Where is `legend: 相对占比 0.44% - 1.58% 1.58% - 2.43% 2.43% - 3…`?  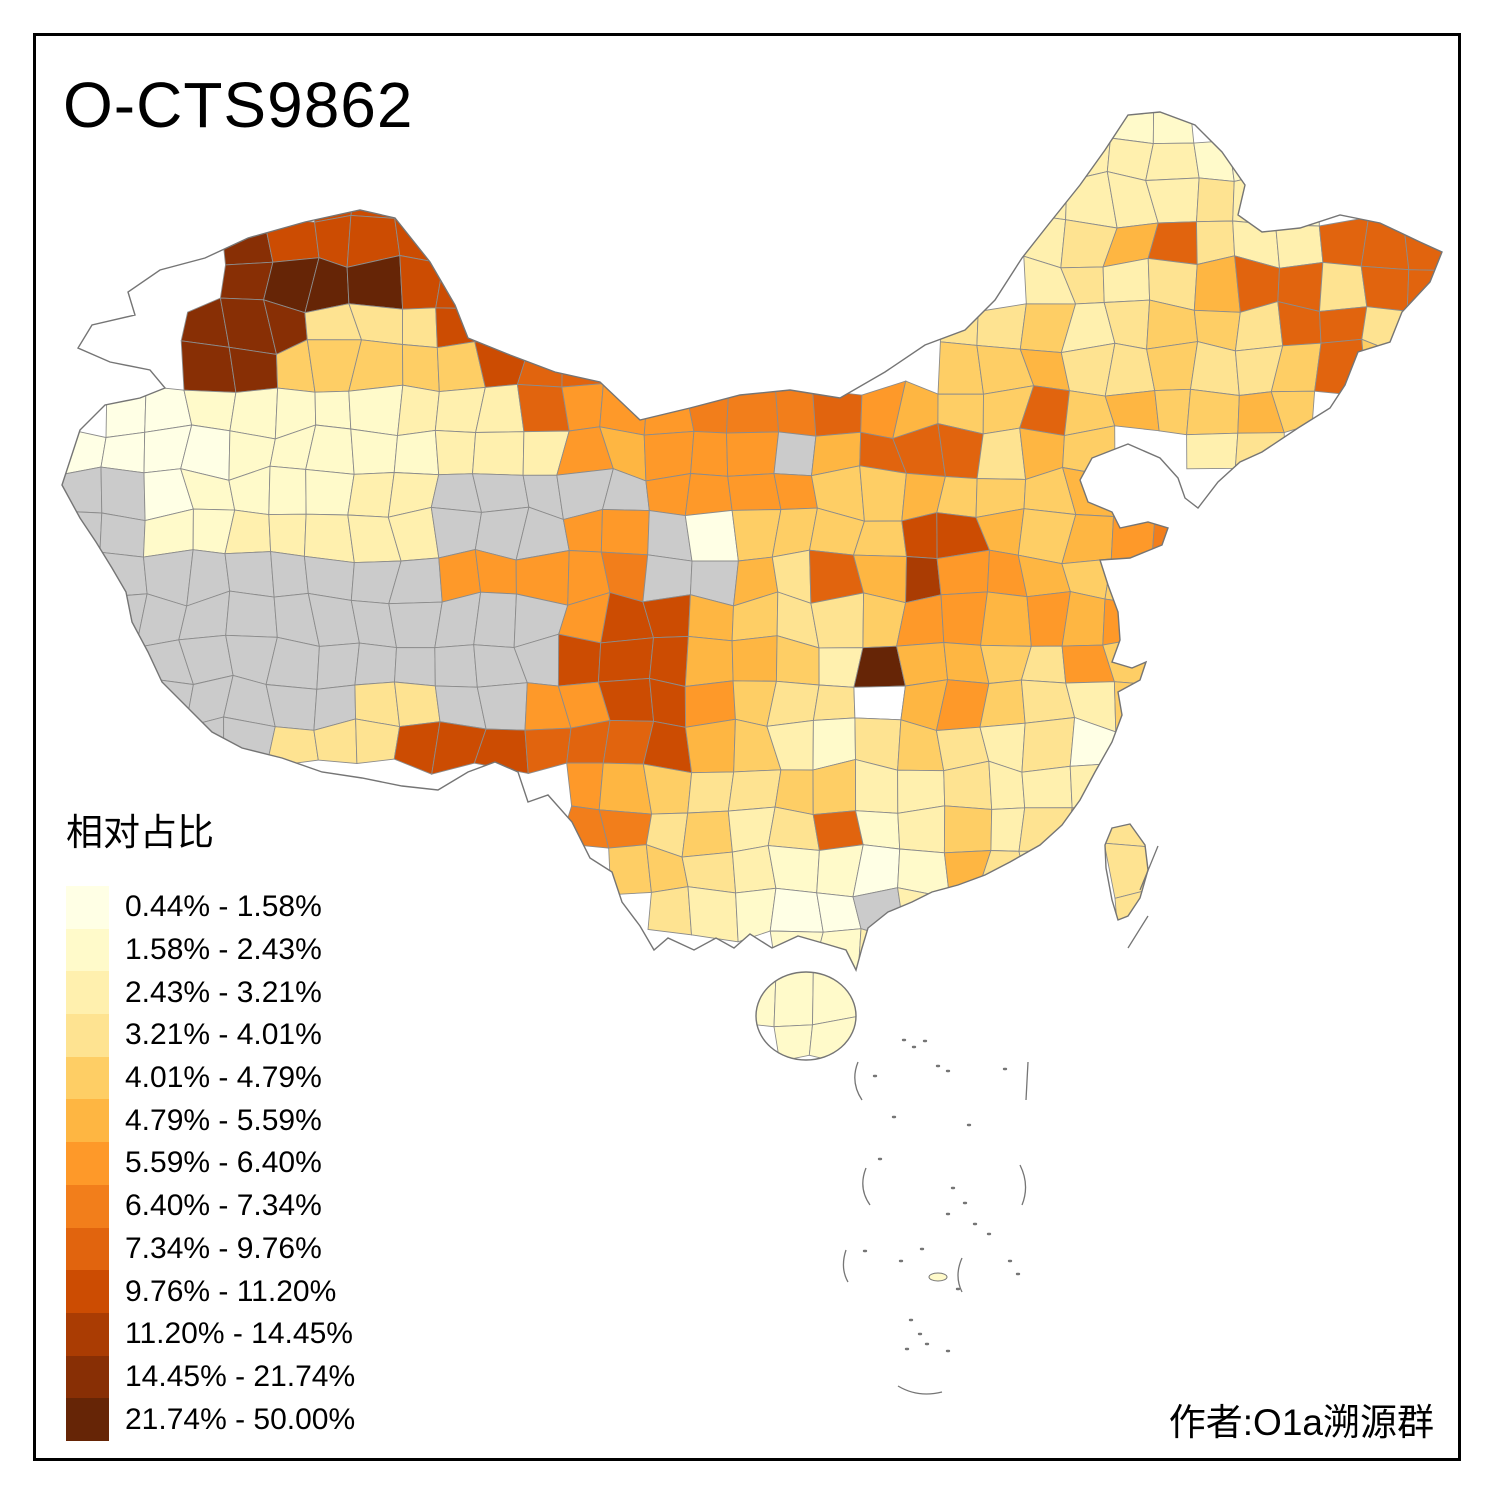
legend: 相对占比 0.44% - 1.58% 1.58% - 2.43% 2.43% - 3… is located at coordinates (210, 1121).